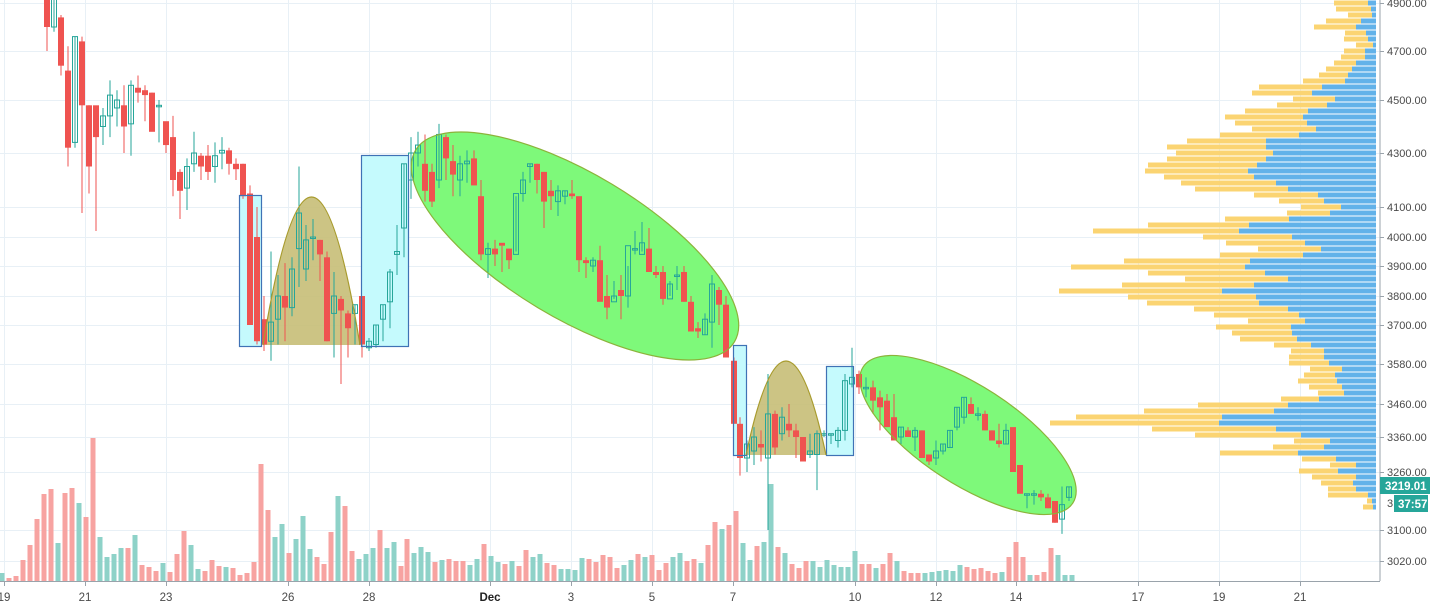 Image resolution: width=1430 pixels, height=612 pixels. Describe the element at coordinates (690, 594) in the screenshot. I see `time-axis: 19 21 23 26 28 Dec 3 5 7 10 12 14 17 19 21` at that location.